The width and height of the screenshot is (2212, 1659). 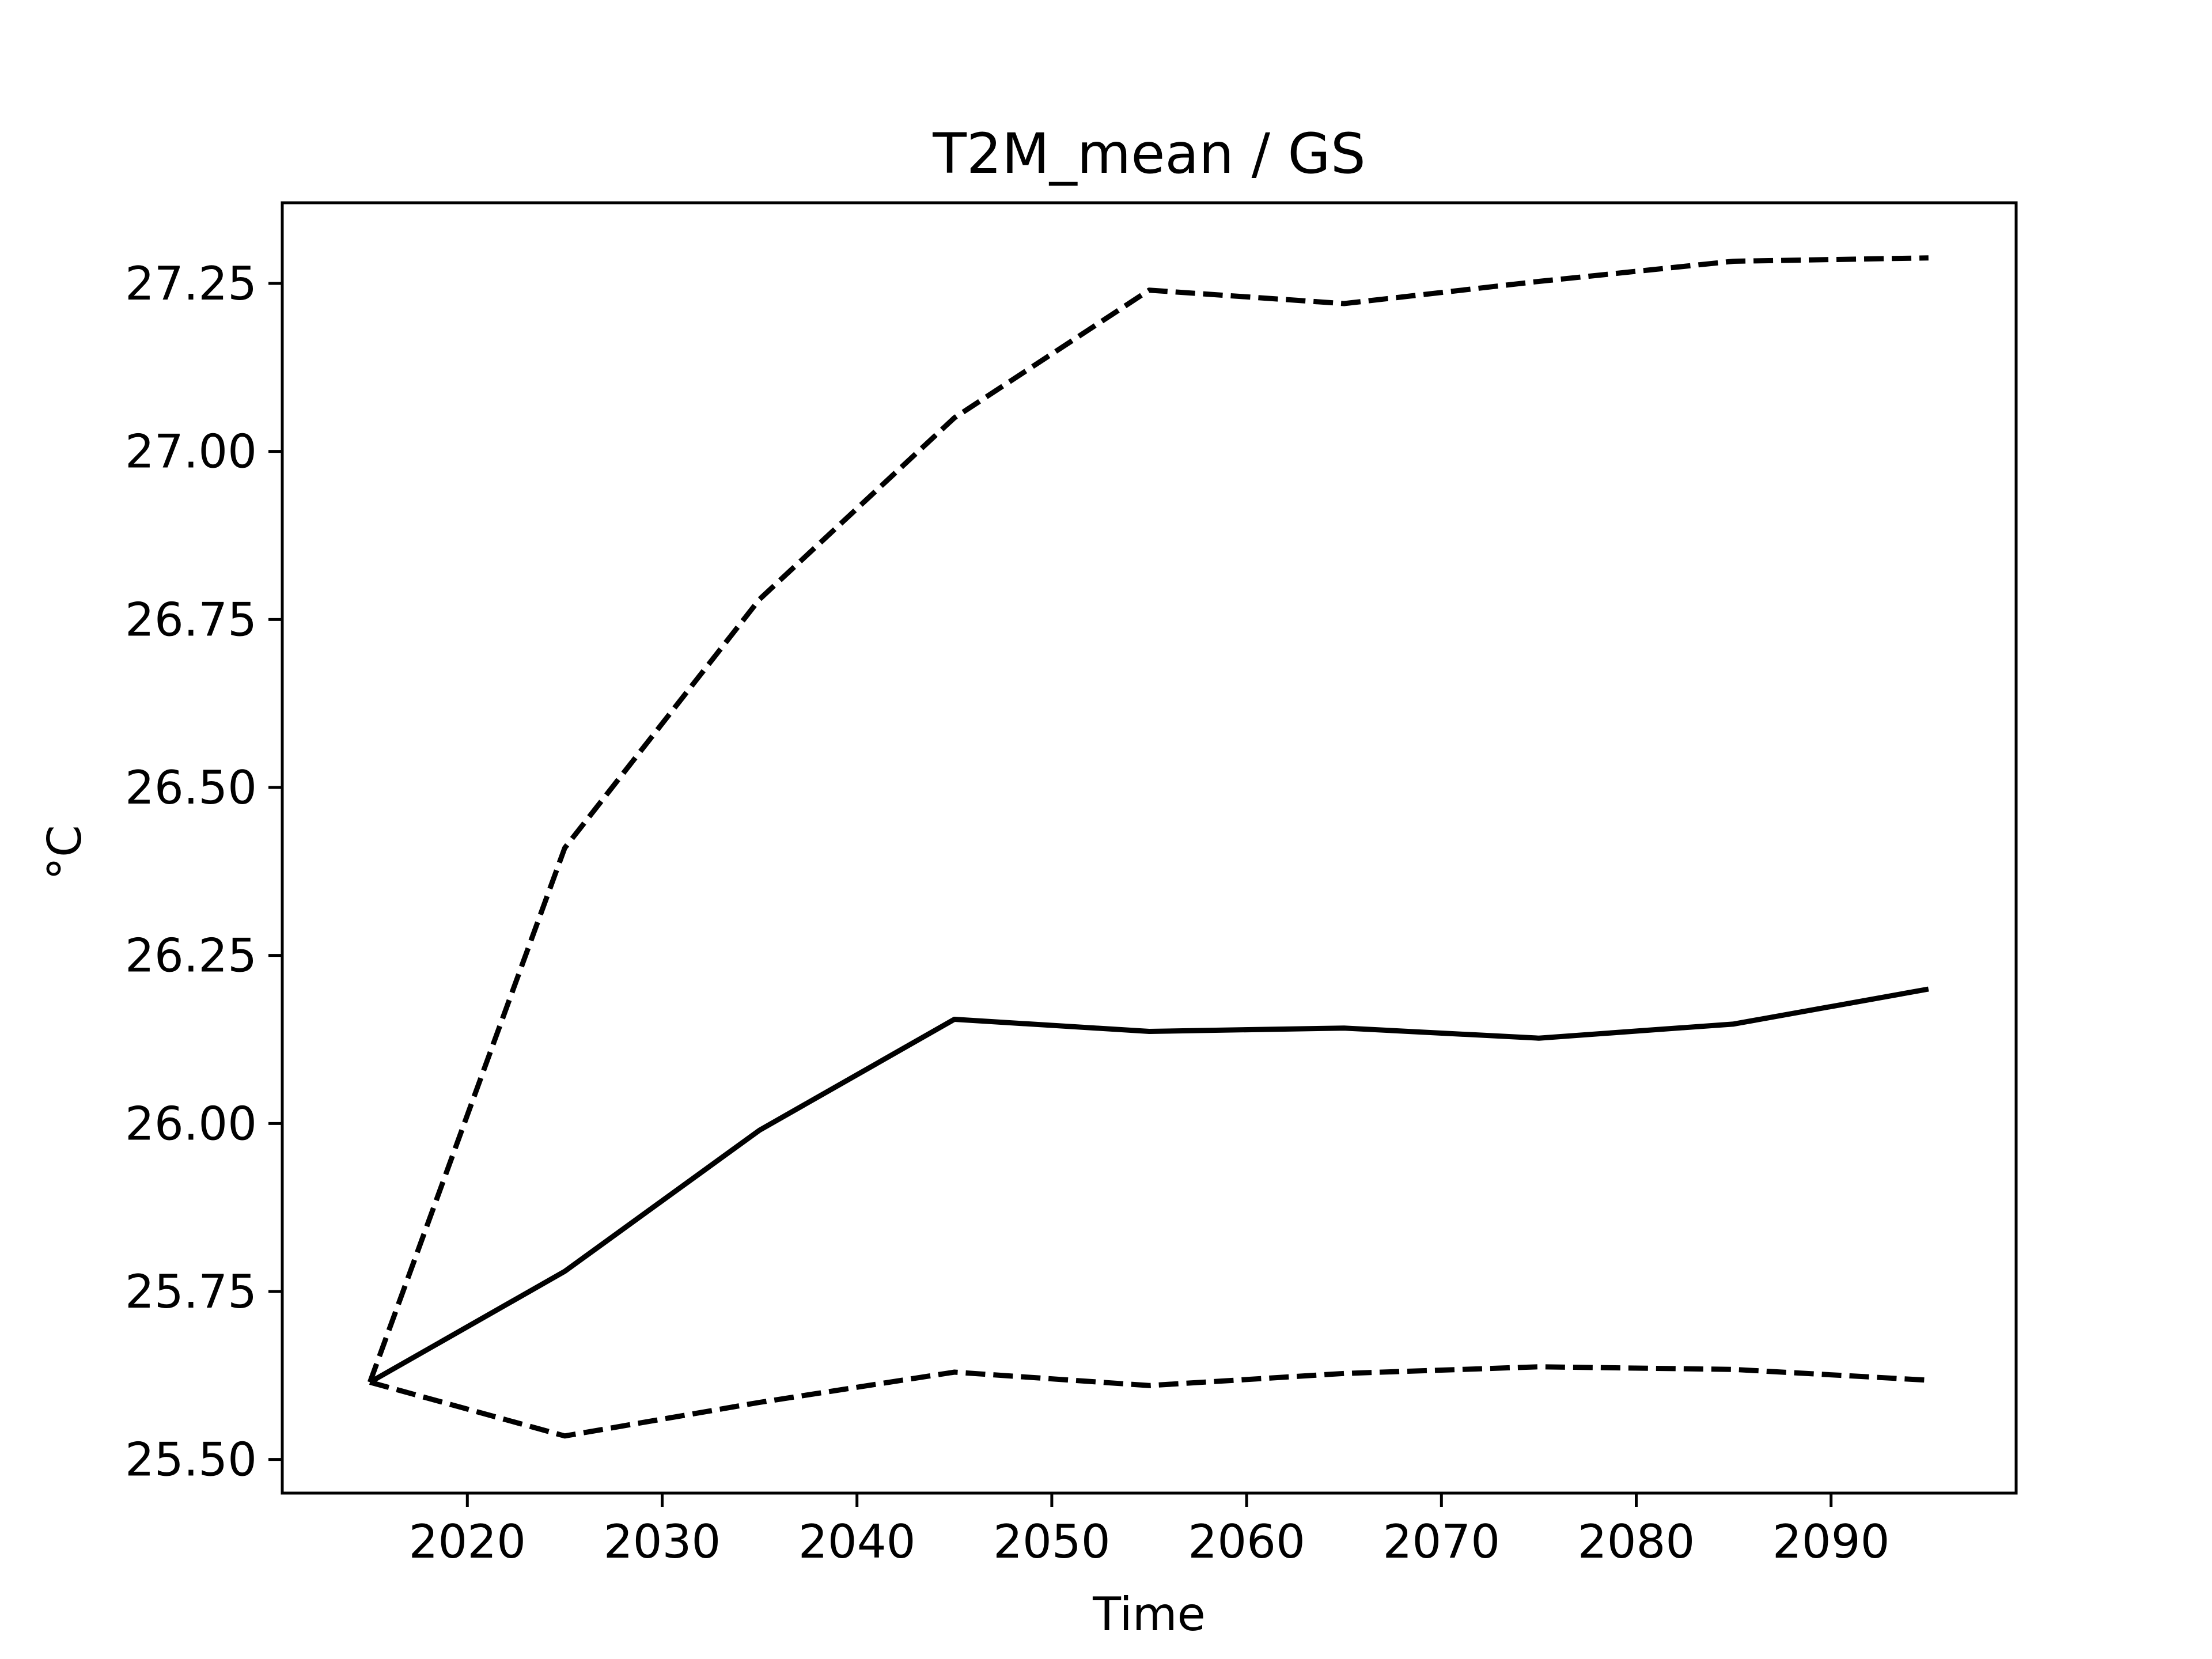 What do you see at coordinates (191, 283) in the screenshot?
I see `y-tick-label: 27.25` at bounding box center [191, 283].